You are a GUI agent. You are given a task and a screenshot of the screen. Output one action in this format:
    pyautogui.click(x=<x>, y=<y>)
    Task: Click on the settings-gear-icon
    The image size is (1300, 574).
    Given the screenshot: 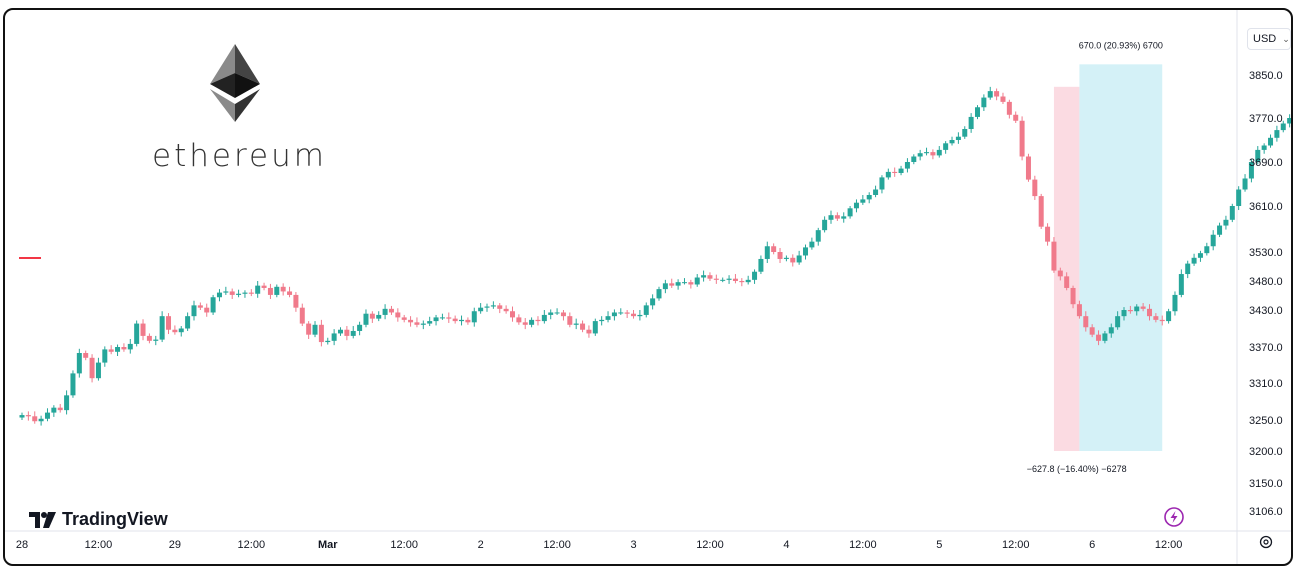 What is the action you would take?
    pyautogui.click(x=1266, y=542)
    